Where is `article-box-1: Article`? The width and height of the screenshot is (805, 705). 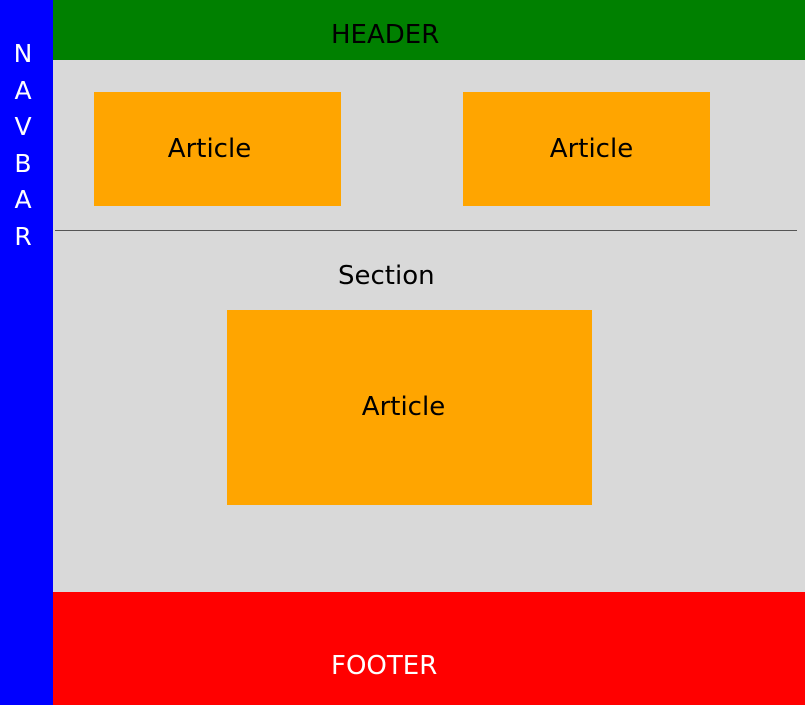
article-box-1: Article is located at coordinates (217, 149).